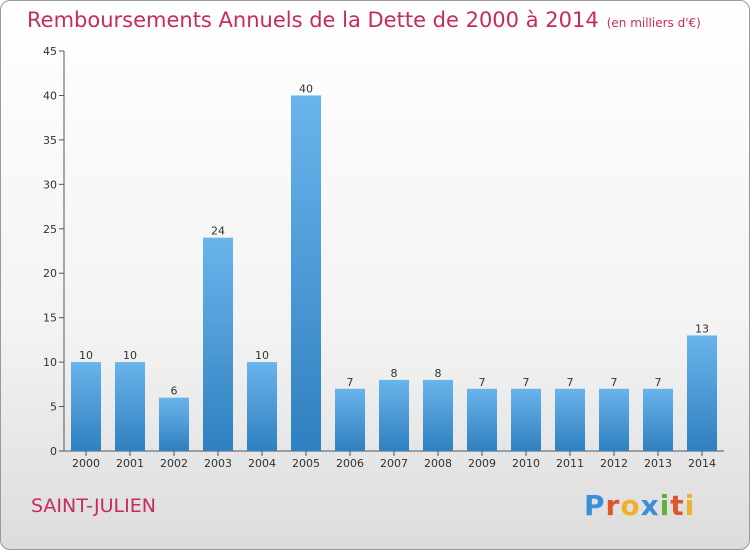 The height and width of the screenshot is (550, 750). What do you see at coordinates (53, 451) in the screenshot?
I see `y-tick-label: 0` at bounding box center [53, 451].